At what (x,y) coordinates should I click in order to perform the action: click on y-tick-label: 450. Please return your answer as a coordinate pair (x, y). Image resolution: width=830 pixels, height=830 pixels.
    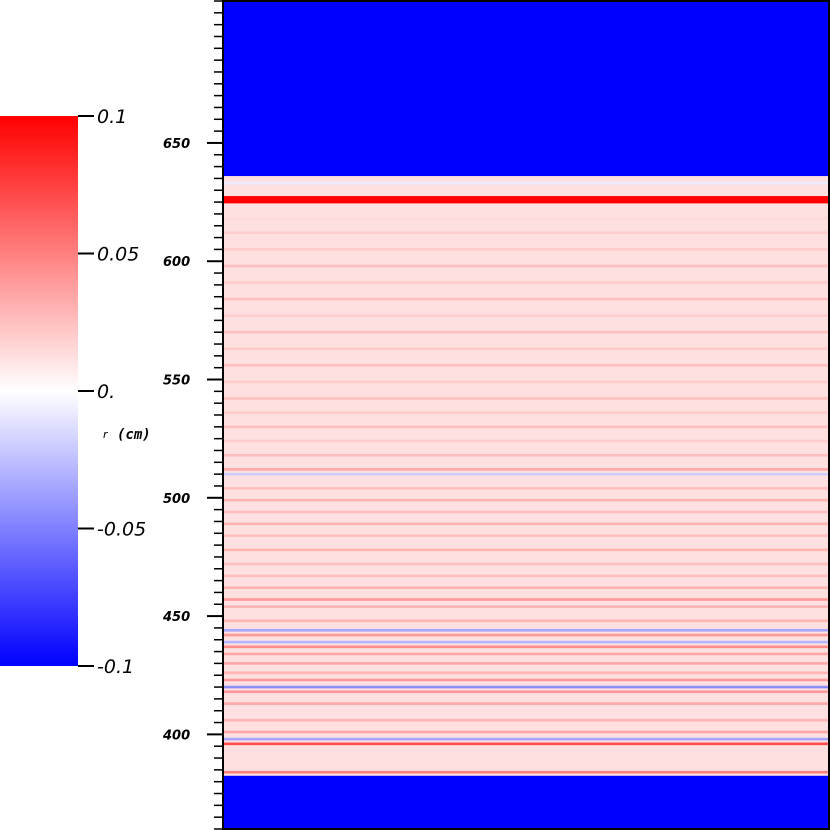
    Looking at the image, I should click on (176, 617).